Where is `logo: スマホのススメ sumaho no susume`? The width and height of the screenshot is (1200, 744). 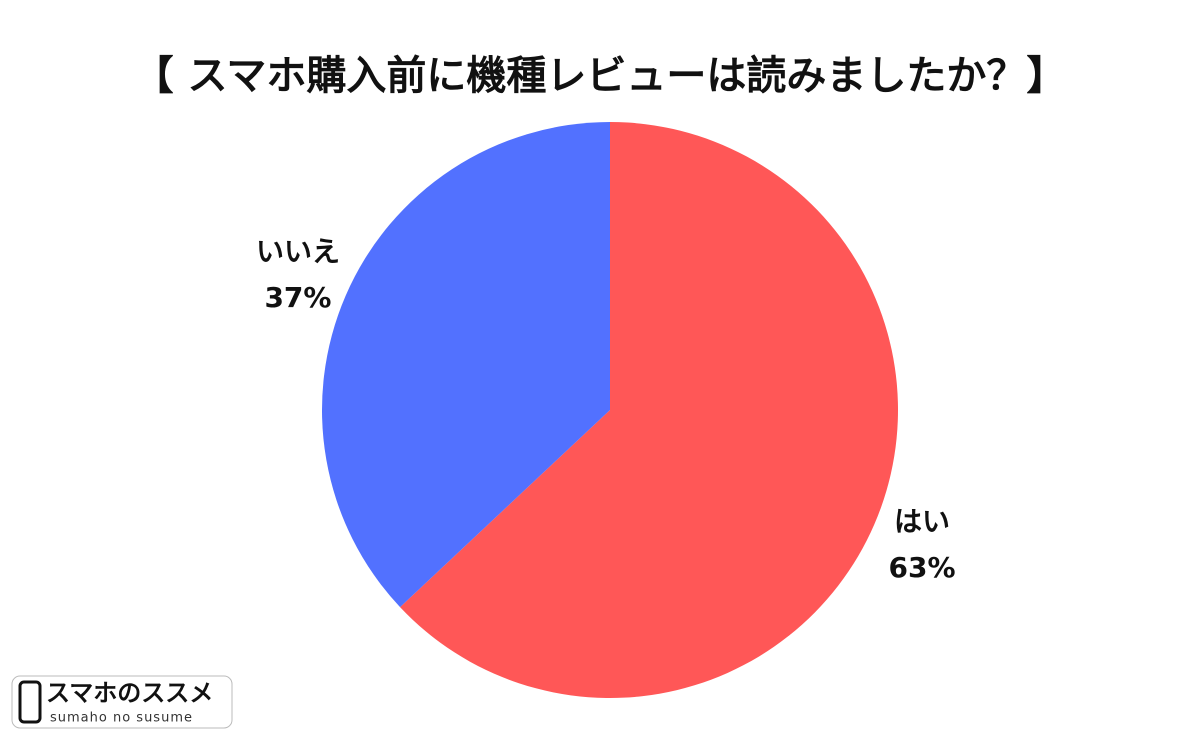 logo: スマホのススメ sumaho no susume is located at coordinates (122, 702).